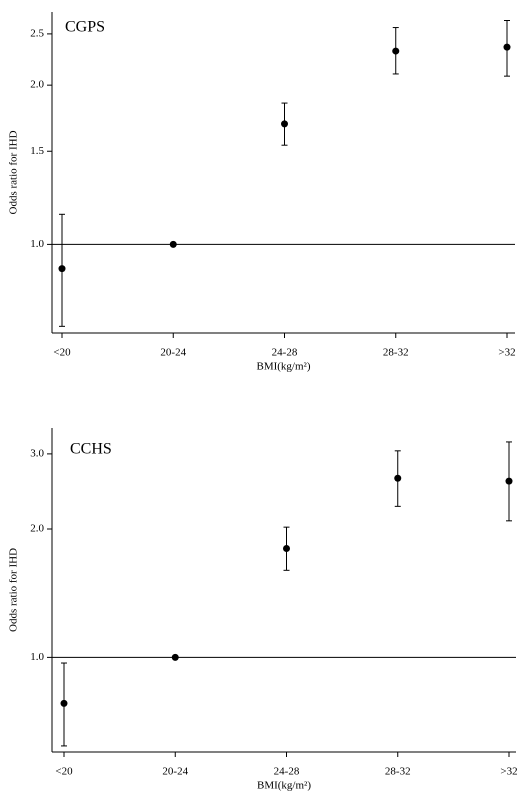 This screenshot has height=800, width=531. What do you see at coordinates (37, 151) in the screenshot?
I see `y-tick-label: 1.5` at bounding box center [37, 151].